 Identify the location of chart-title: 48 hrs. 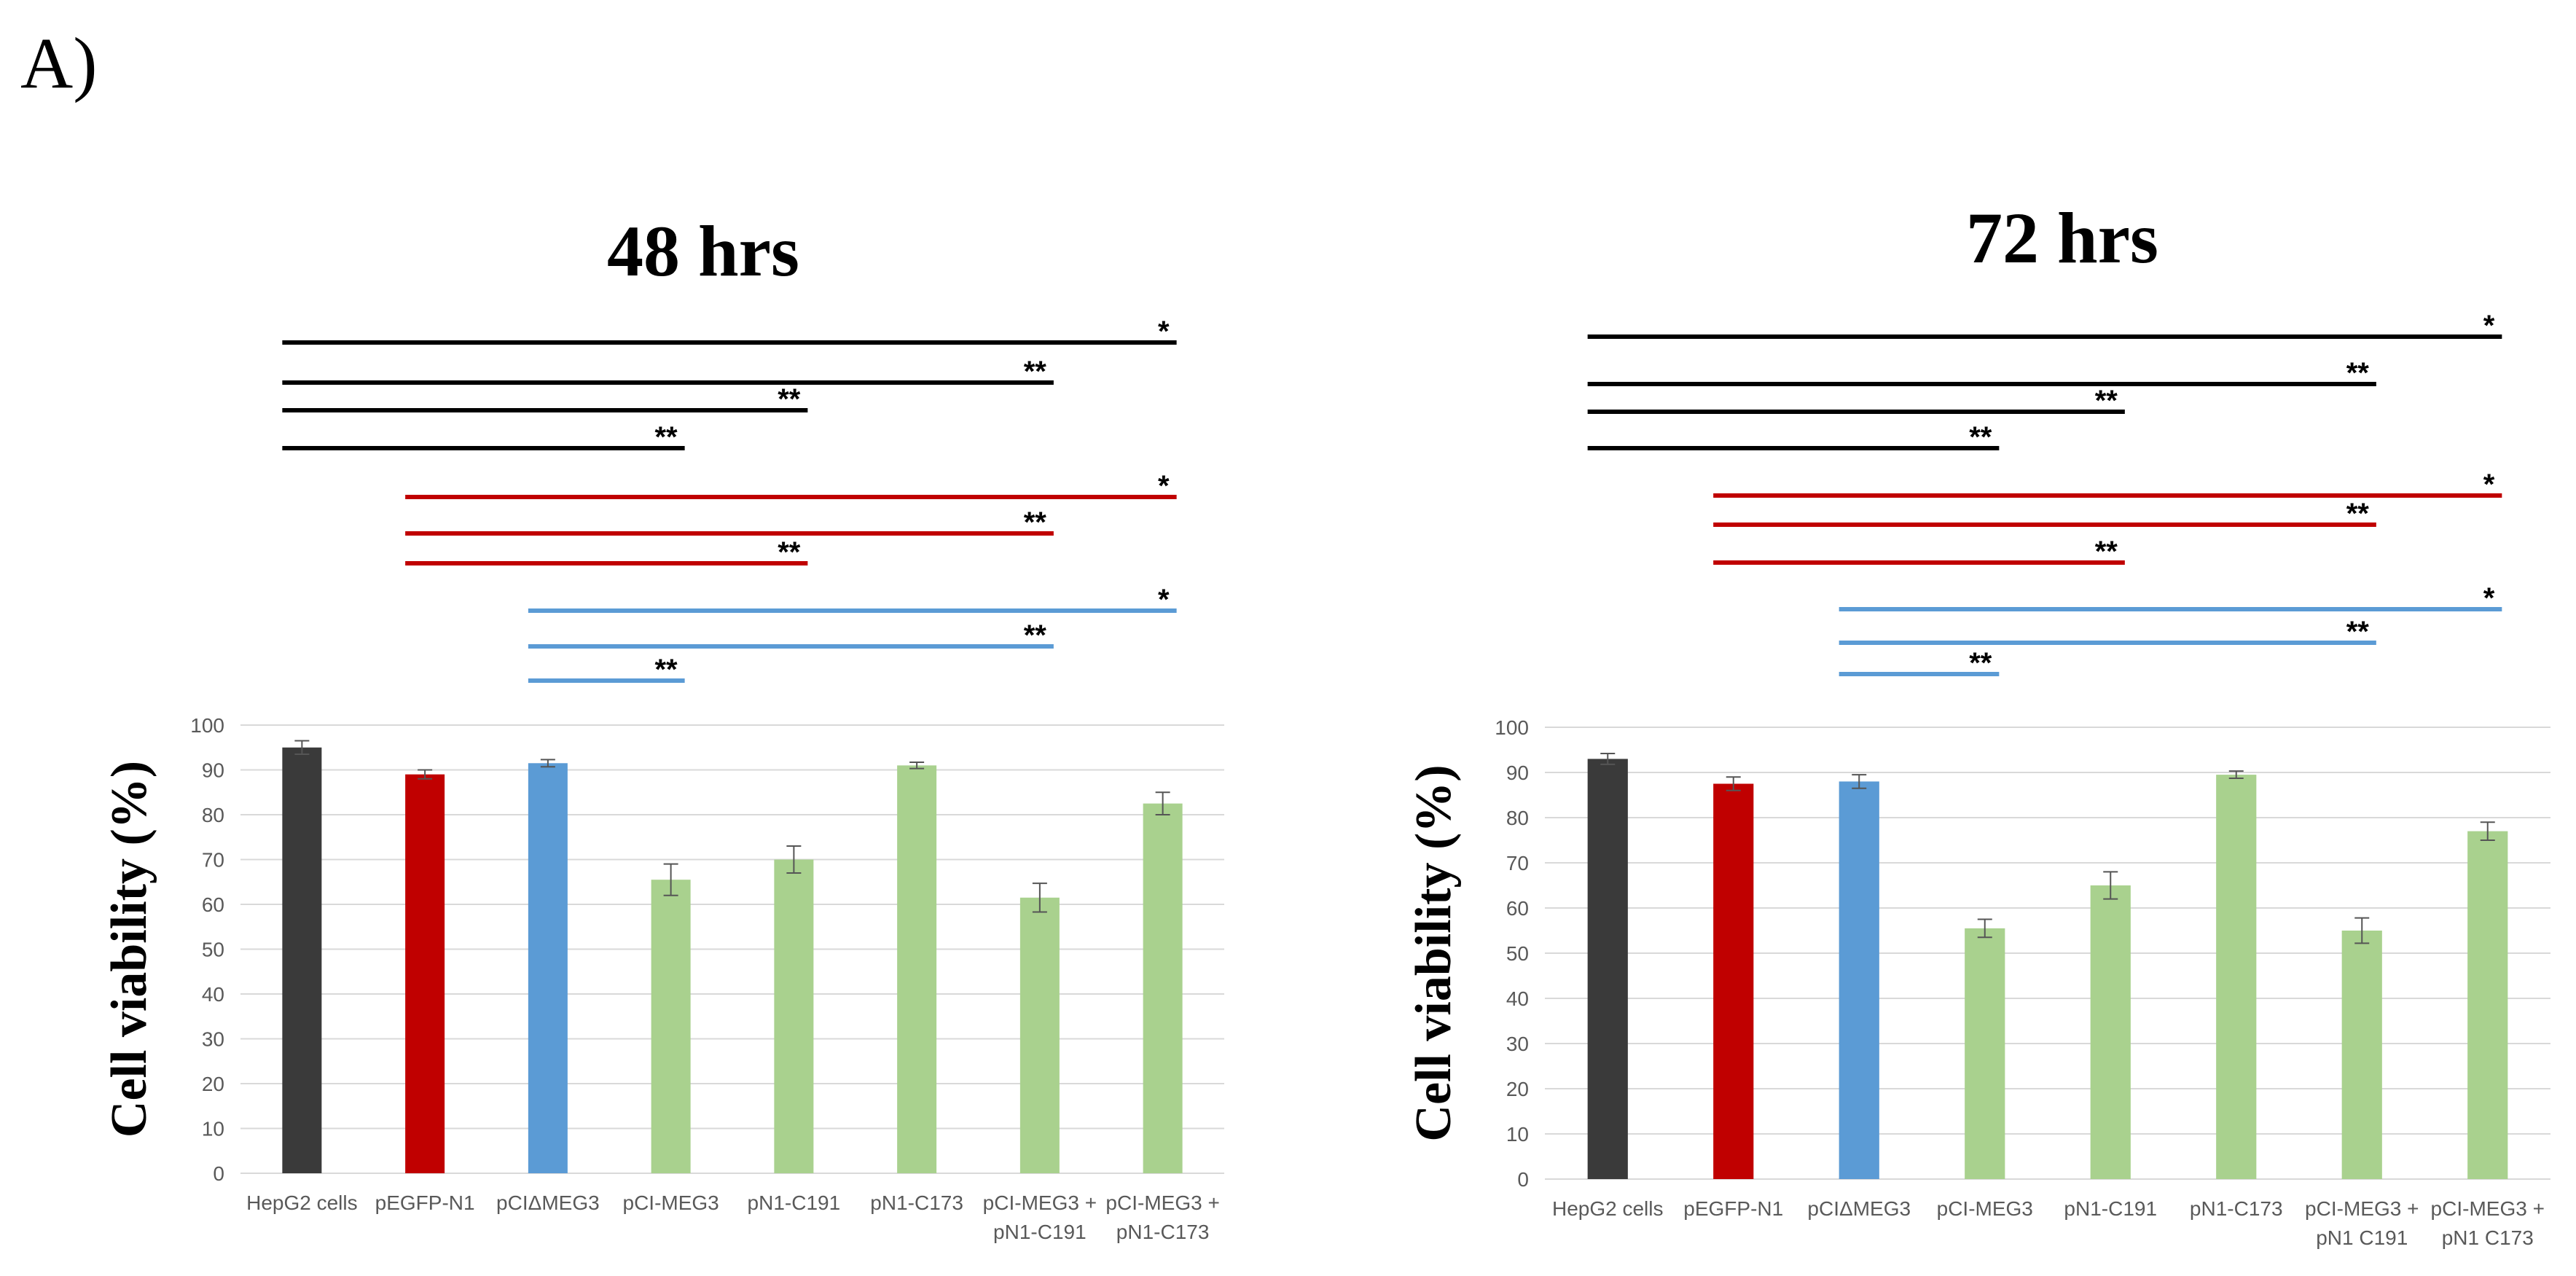
(703, 251).